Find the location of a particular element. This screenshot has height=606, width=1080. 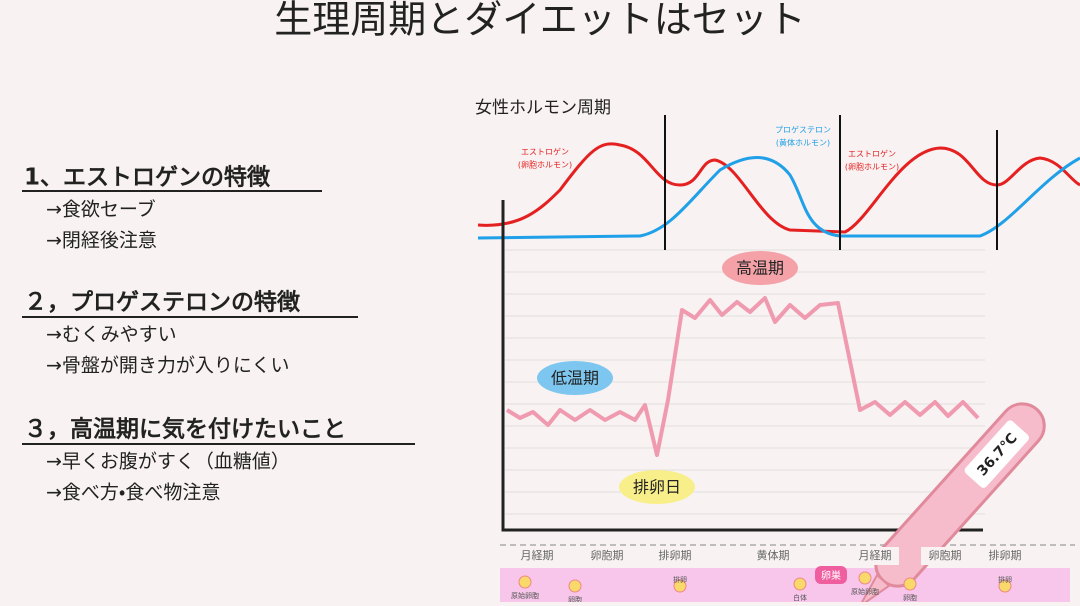

temperature-line is located at coordinates (742, 376).